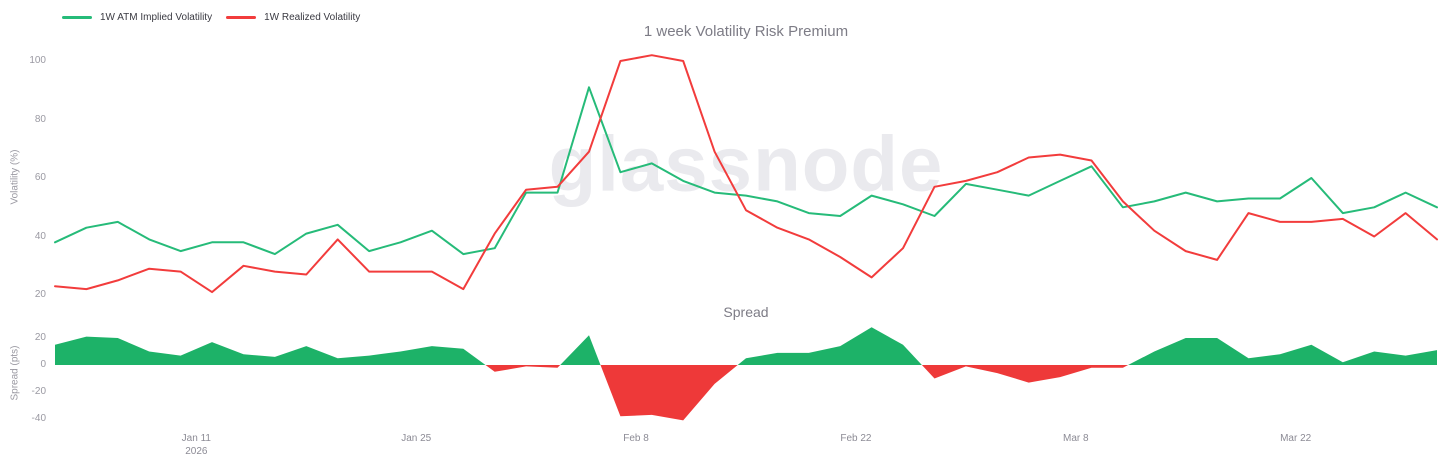  What do you see at coordinates (416, 438) in the screenshot?
I see `x-axis-tick: Jan 25` at bounding box center [416, 438].